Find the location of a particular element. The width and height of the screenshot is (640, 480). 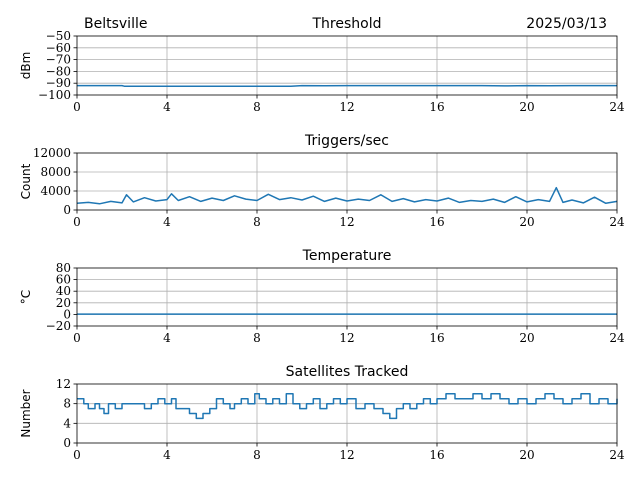

triggers-xtick-label: 4 is located at coordinates (167, 222).